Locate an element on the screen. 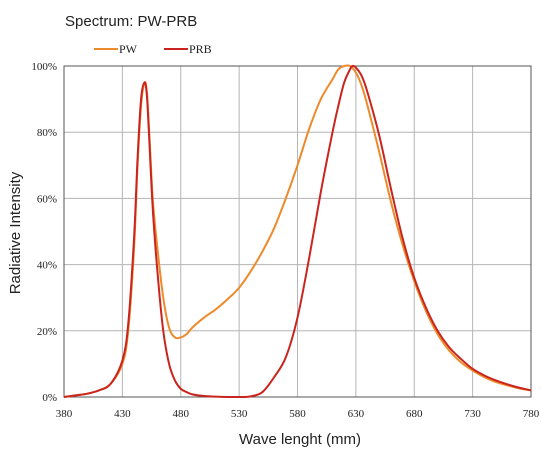  x-tick-label: 680 is located at coordinates (414, 414).